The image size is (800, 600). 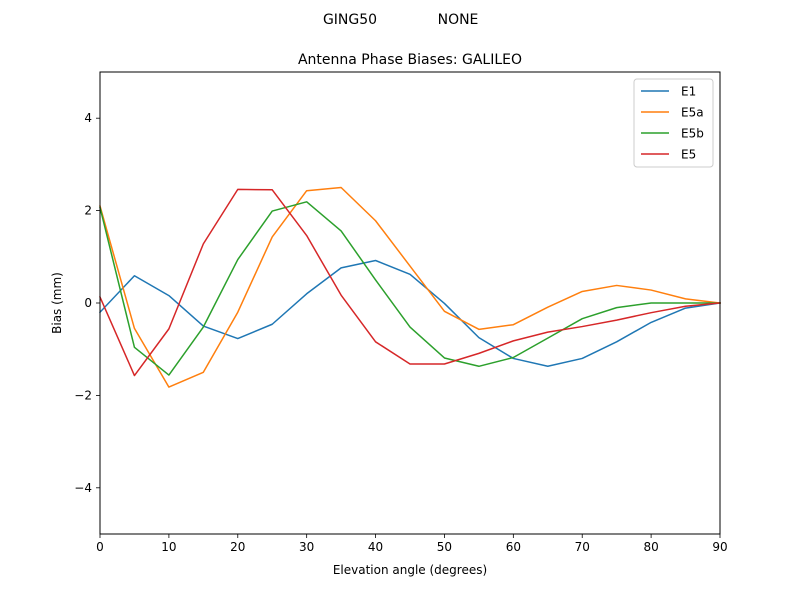 What do you see at coordinates (650, 547) in the screenshot?
I see `x-tick-label: 80` at bounding box center [650, 547].